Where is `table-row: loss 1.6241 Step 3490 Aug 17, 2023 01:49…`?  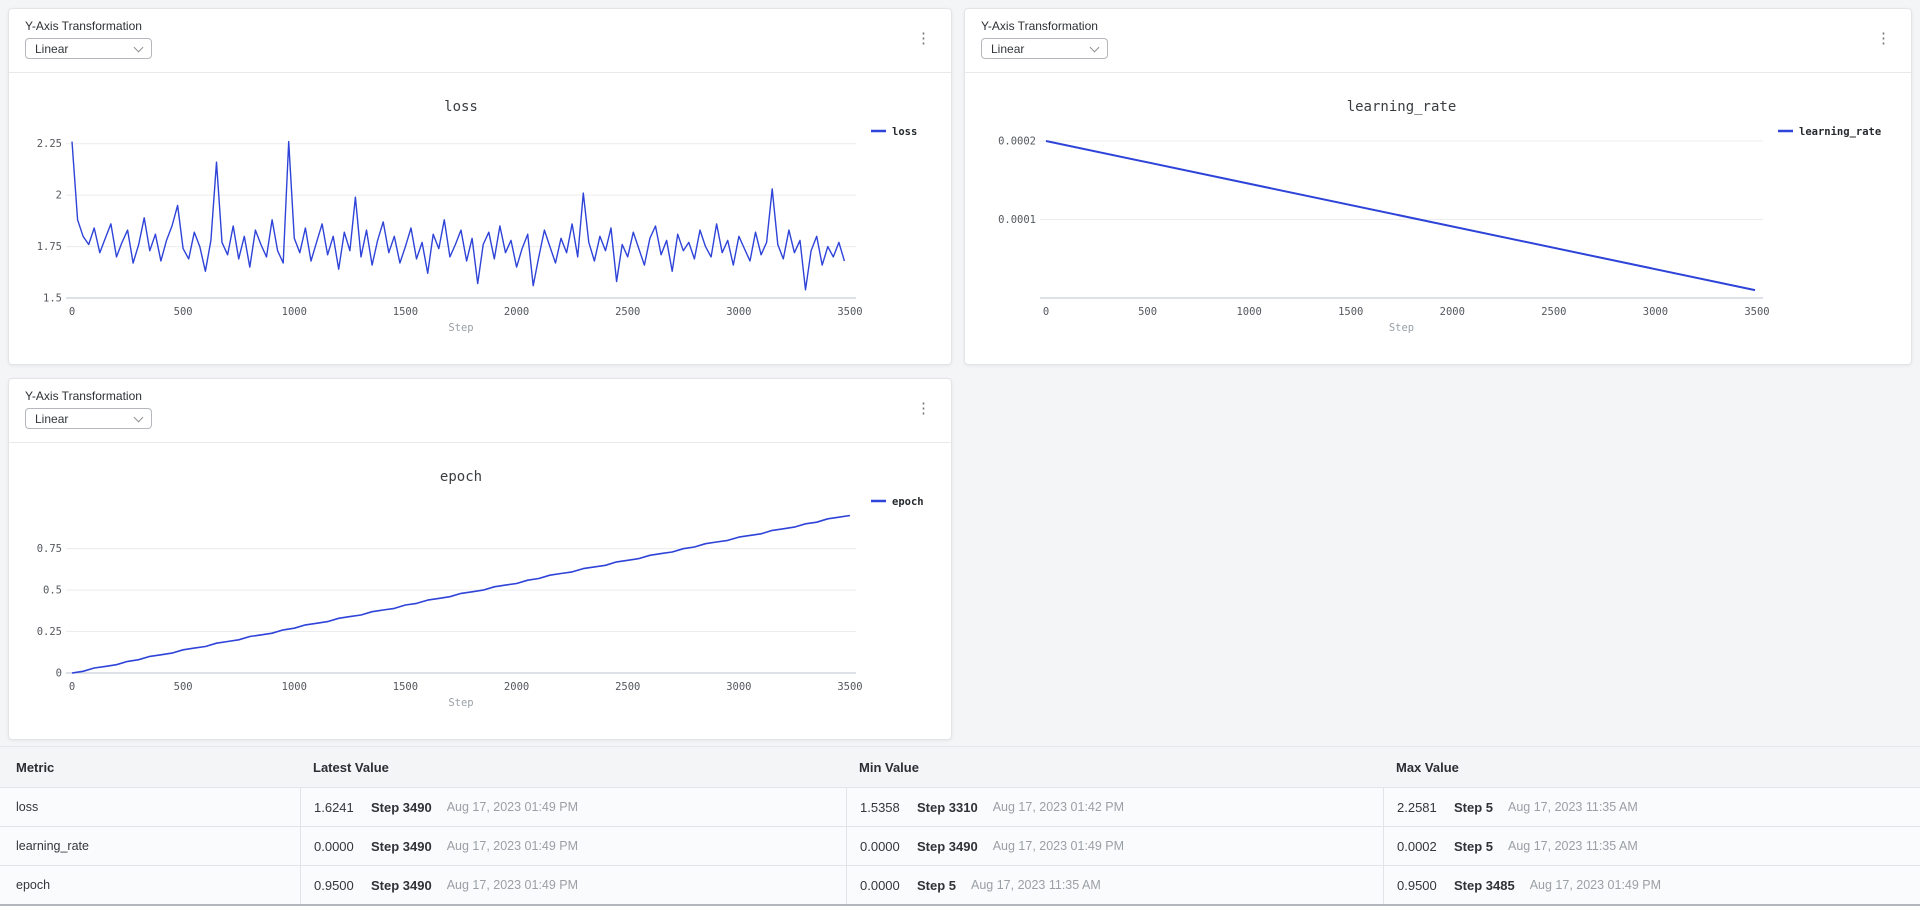 table-row: loss 1.6241 Step 3490 Aug 17, 2023 01:49… is located at coordinates (960, 806).